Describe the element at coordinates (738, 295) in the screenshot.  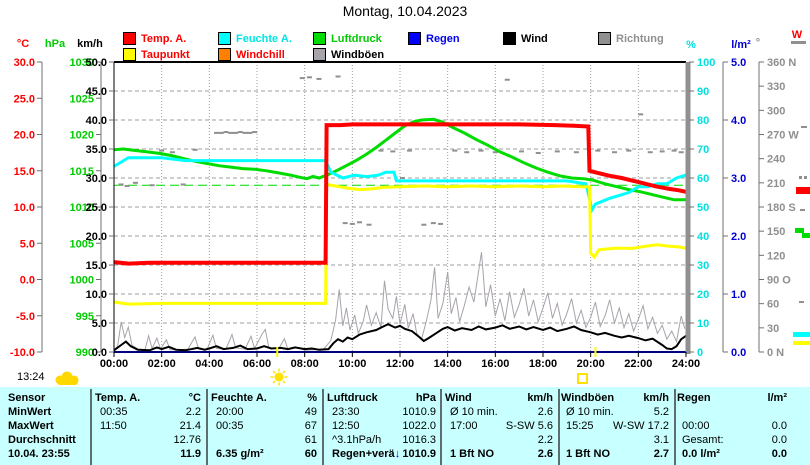
I see `axis-tick-label-rain: 1.0` at that location.